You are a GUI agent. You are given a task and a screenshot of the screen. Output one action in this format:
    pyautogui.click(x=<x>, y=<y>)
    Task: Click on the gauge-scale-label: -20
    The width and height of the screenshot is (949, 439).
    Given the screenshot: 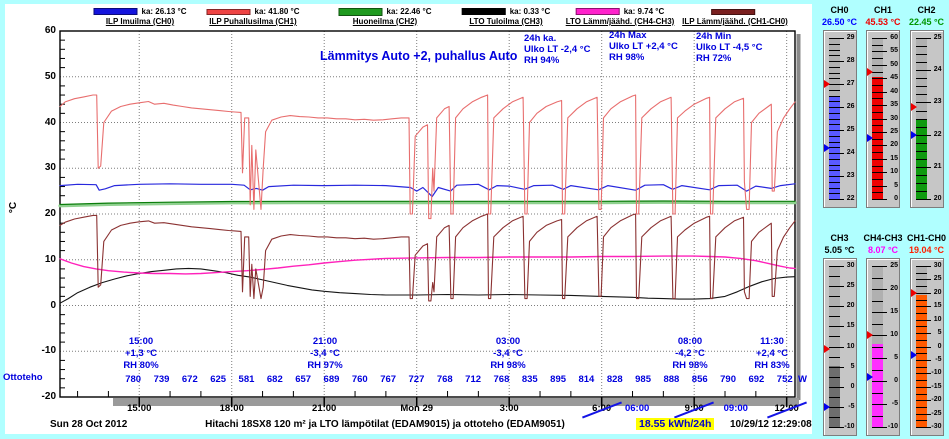 What is the action you would take?
    pyautogui.click(x=936, y=400)
    